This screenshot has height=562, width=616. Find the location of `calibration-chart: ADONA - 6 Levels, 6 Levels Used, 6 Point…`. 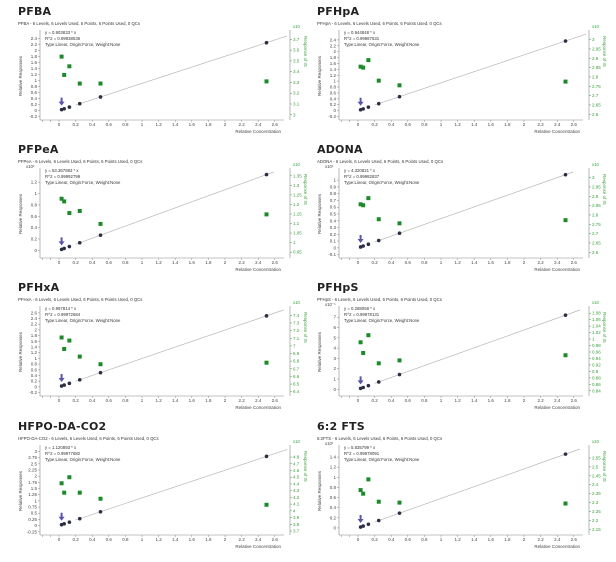

calibration-chart: ADONA - 6 Levels, 6 Levels Used, 6 Point… is located at coordinates (462, 215).